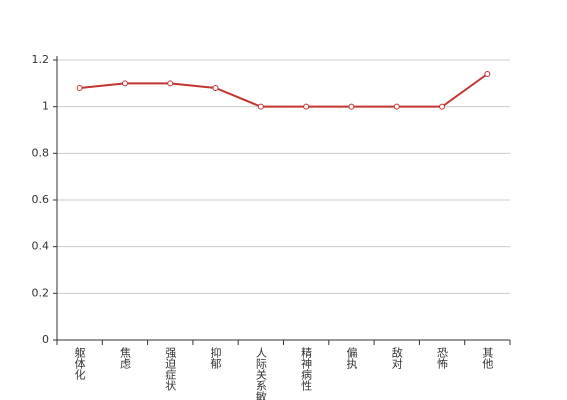  Describe the element at coordinates (41, 292) in the screenshot. I see `y-tick-label: 0.2` at that location.